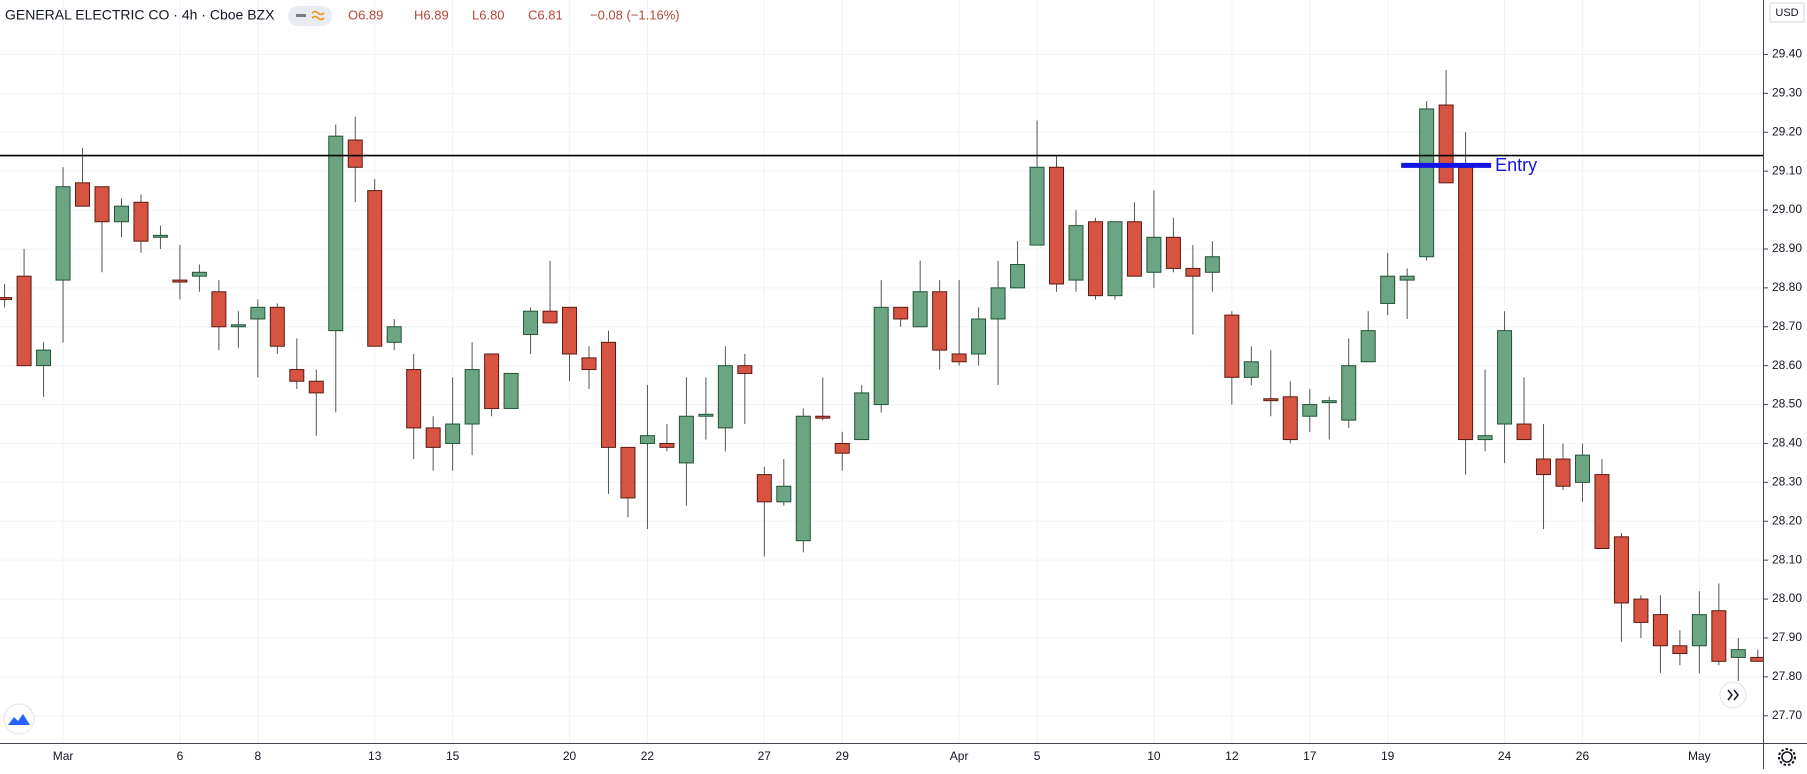  What do you see at coordinates (375, 756) in the screenshot?
I see `x-tick-label: 13` at bounding box center [375, 756].